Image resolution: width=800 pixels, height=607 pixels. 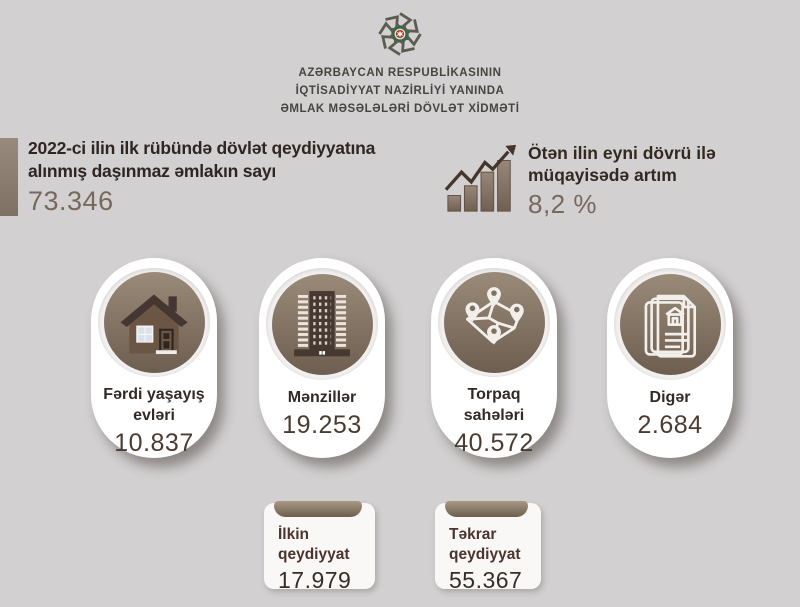 I want to click on summary-total-value: 73.346, so click(x=71, y=201).